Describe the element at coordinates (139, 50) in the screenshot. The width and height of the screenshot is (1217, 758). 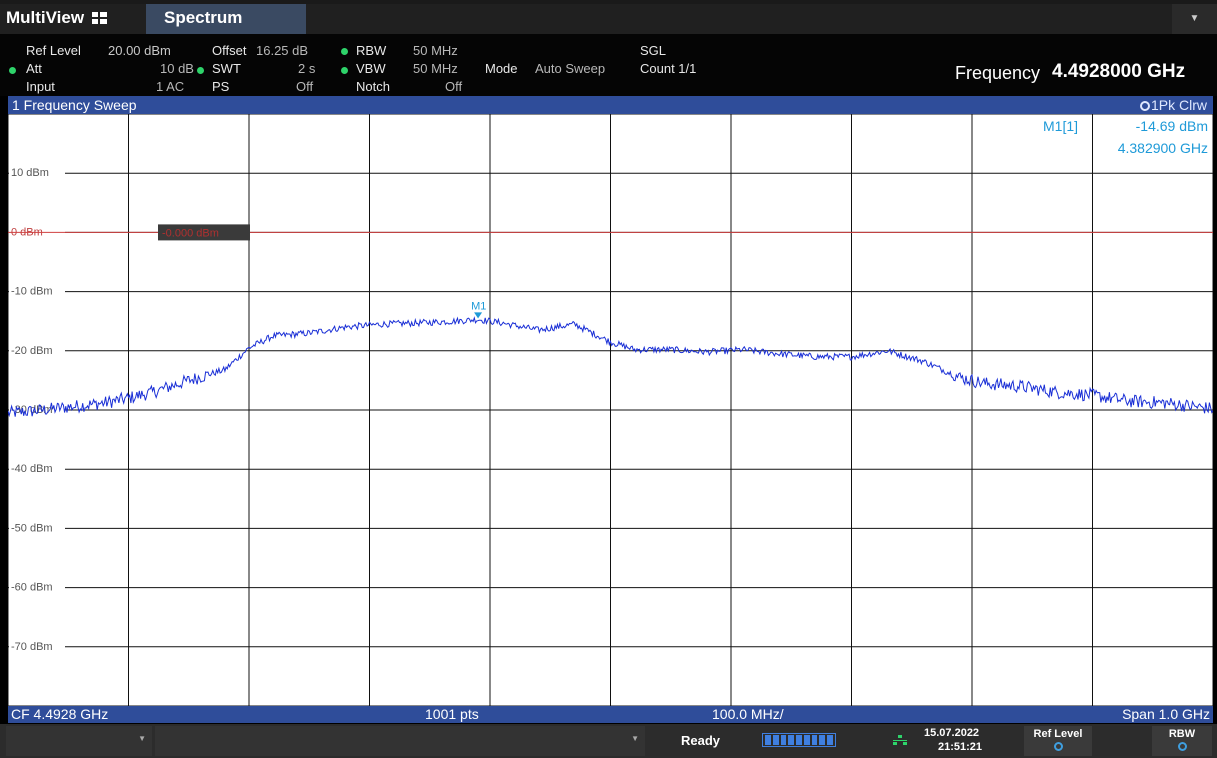
I see `ref-level-value: 20.00 dBm` at that location.